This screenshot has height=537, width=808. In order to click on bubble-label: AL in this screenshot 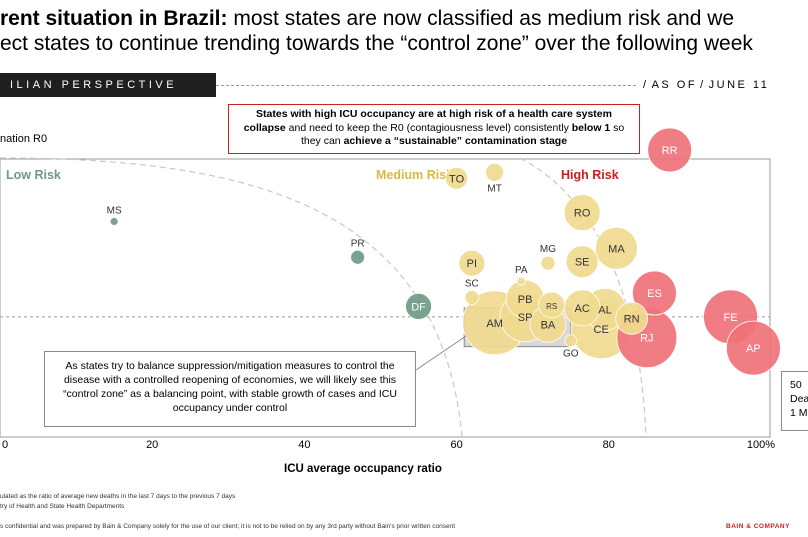, I will do `click(604, 310)`.